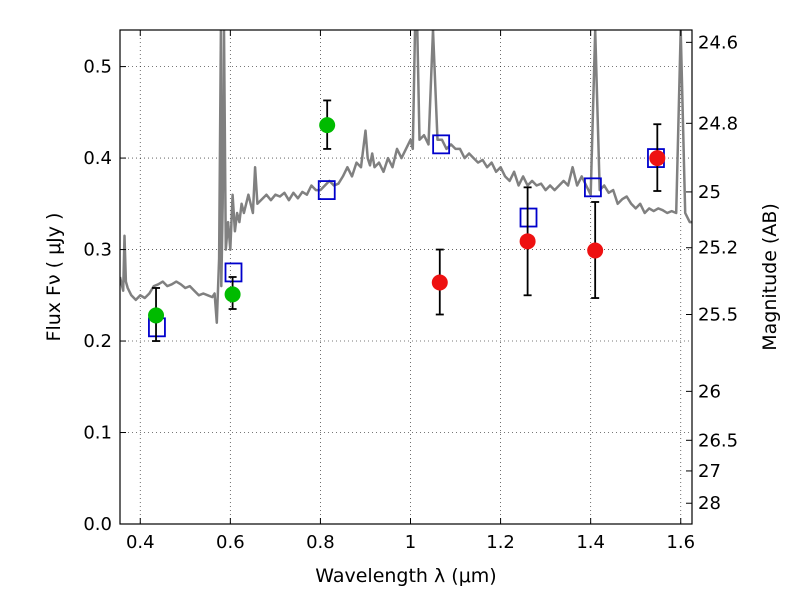 Image resolution: width=800 pixels, height=600 pixels. Describe the element at coordinates (97, 250) in the screenshot. I see `y-tick-label: 0.3` at that location.